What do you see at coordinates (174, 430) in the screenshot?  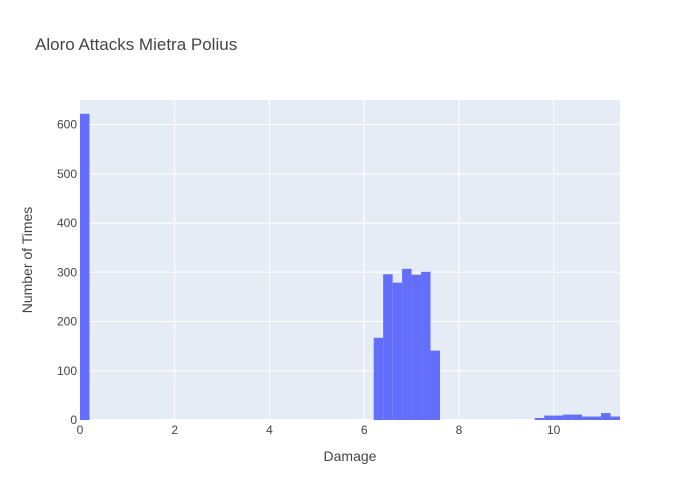 I see `x-tick-label: 2` at bounding box center [174, 430].